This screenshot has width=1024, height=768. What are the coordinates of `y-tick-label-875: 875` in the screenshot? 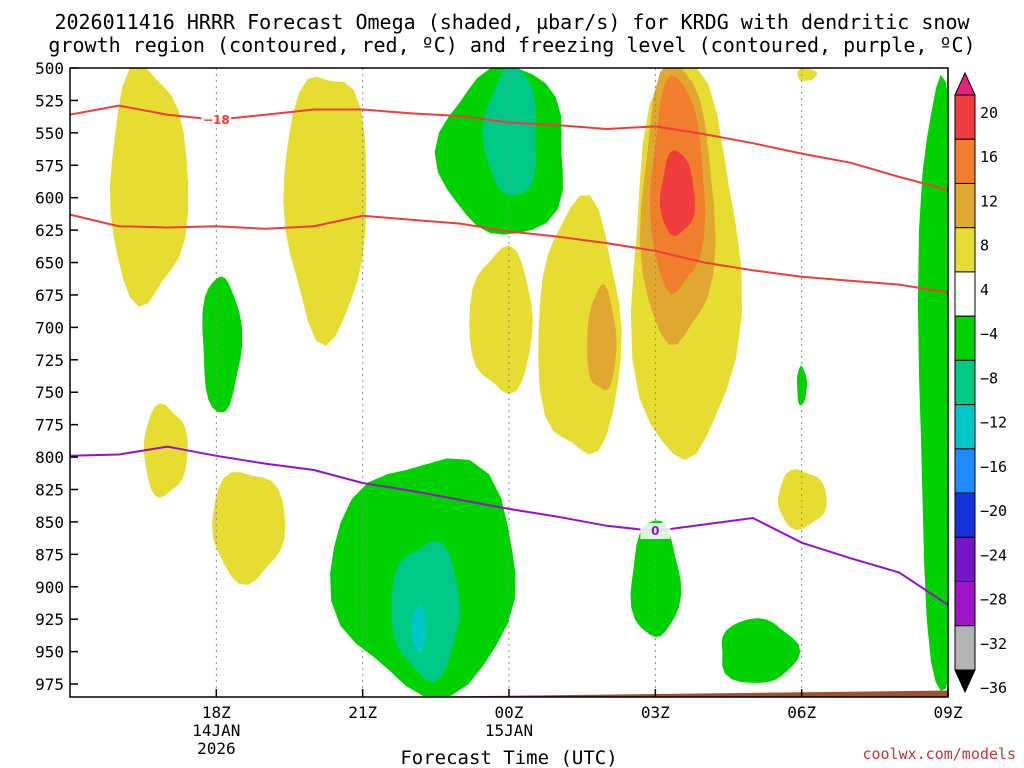 It's located at (49, 554).